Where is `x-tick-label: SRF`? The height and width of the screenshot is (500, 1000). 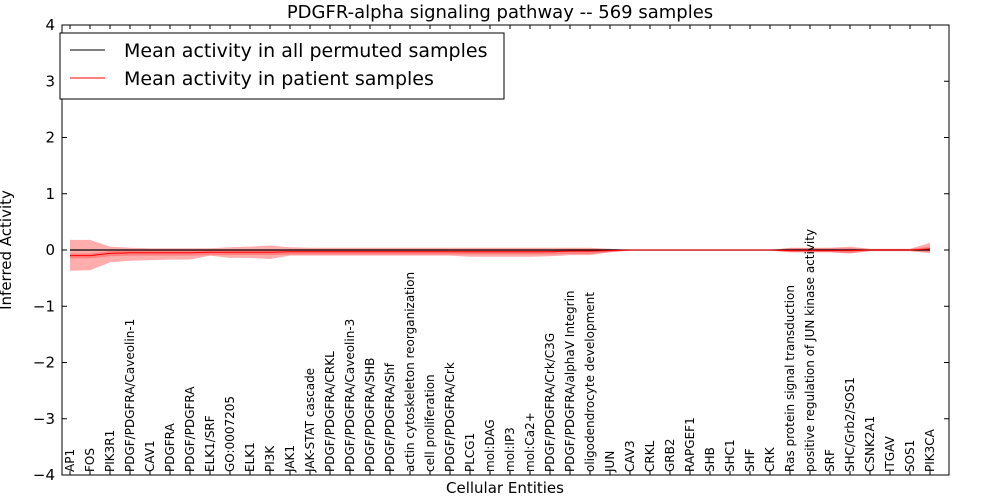
x-tick-label: SRF is located at coordinates (830, 460).